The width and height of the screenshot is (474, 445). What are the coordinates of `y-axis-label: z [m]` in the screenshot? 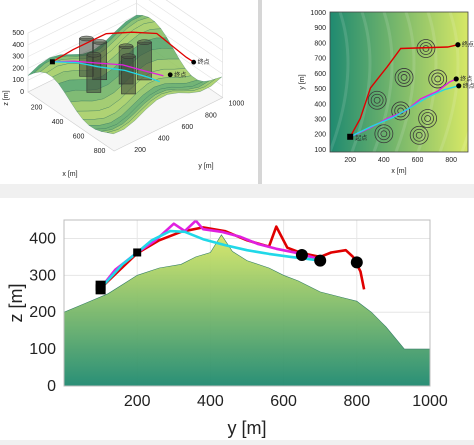 It's located at (16, 303).